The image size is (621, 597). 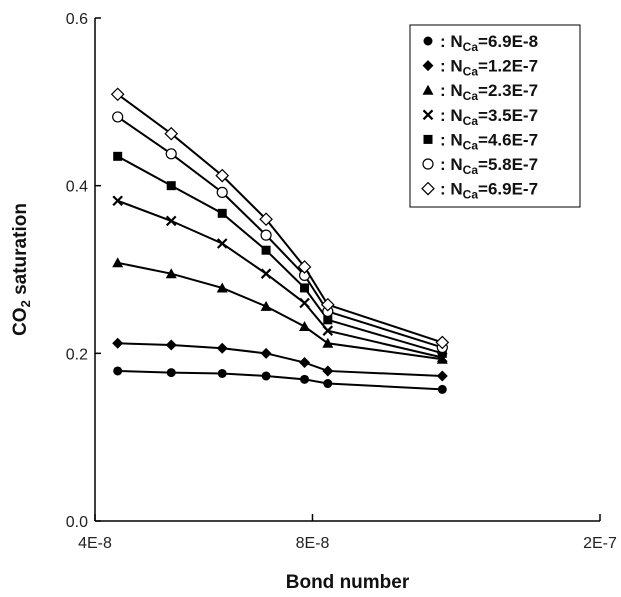 I want to click on legend-label: : NCa=5.8E-7, so click(x=489, y=166).